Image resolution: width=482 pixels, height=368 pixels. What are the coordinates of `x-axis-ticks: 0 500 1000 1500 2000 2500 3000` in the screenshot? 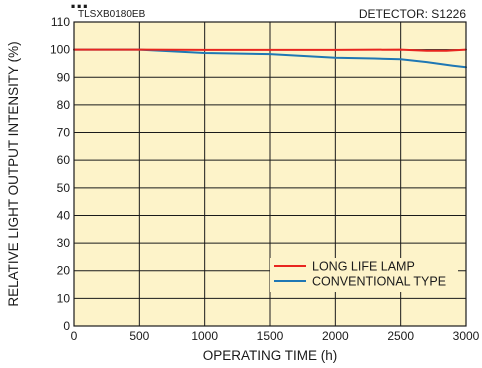 It's located at (275, 336).